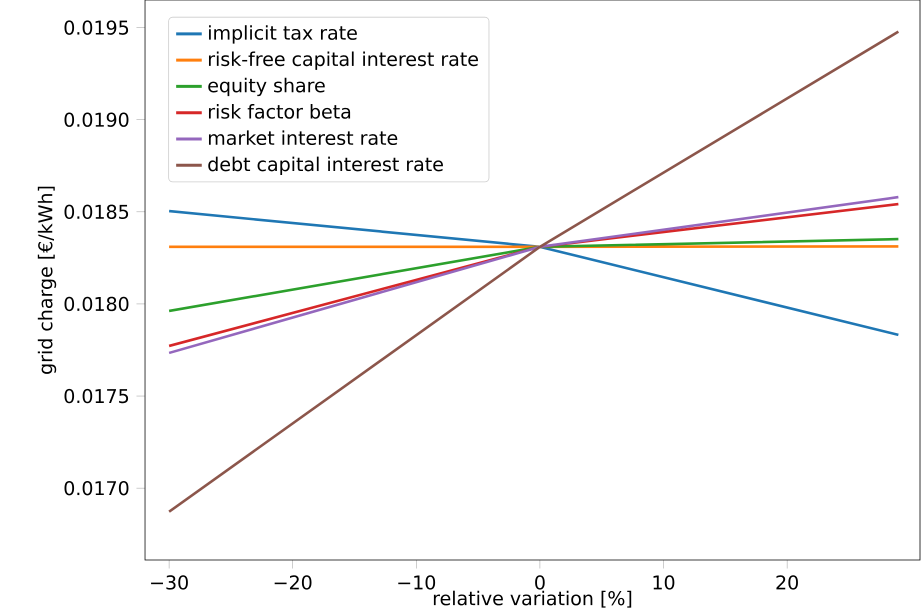  I want to click on y-tick-label: 0.0185, so click(96, 212).